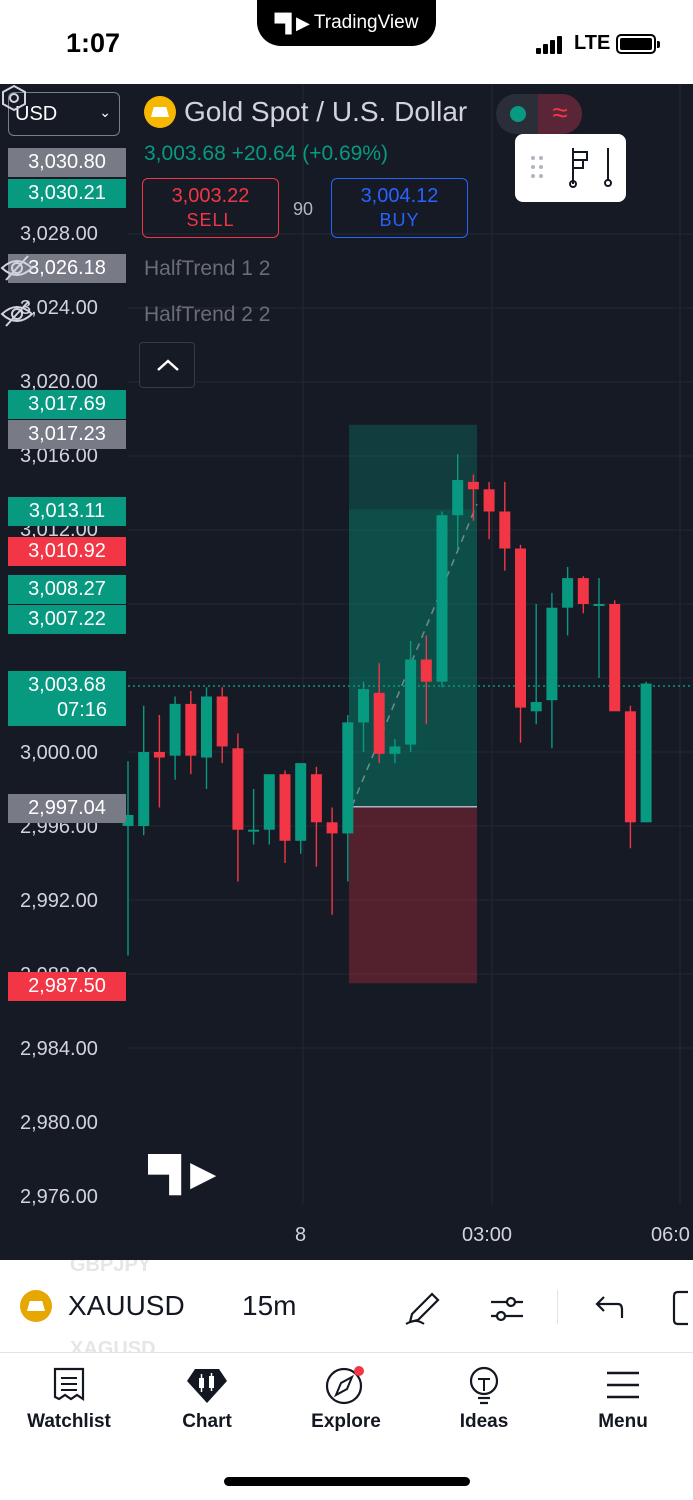 The image size is (693, 1500). I want to click on settings-gear-icon, so click(14, 98).